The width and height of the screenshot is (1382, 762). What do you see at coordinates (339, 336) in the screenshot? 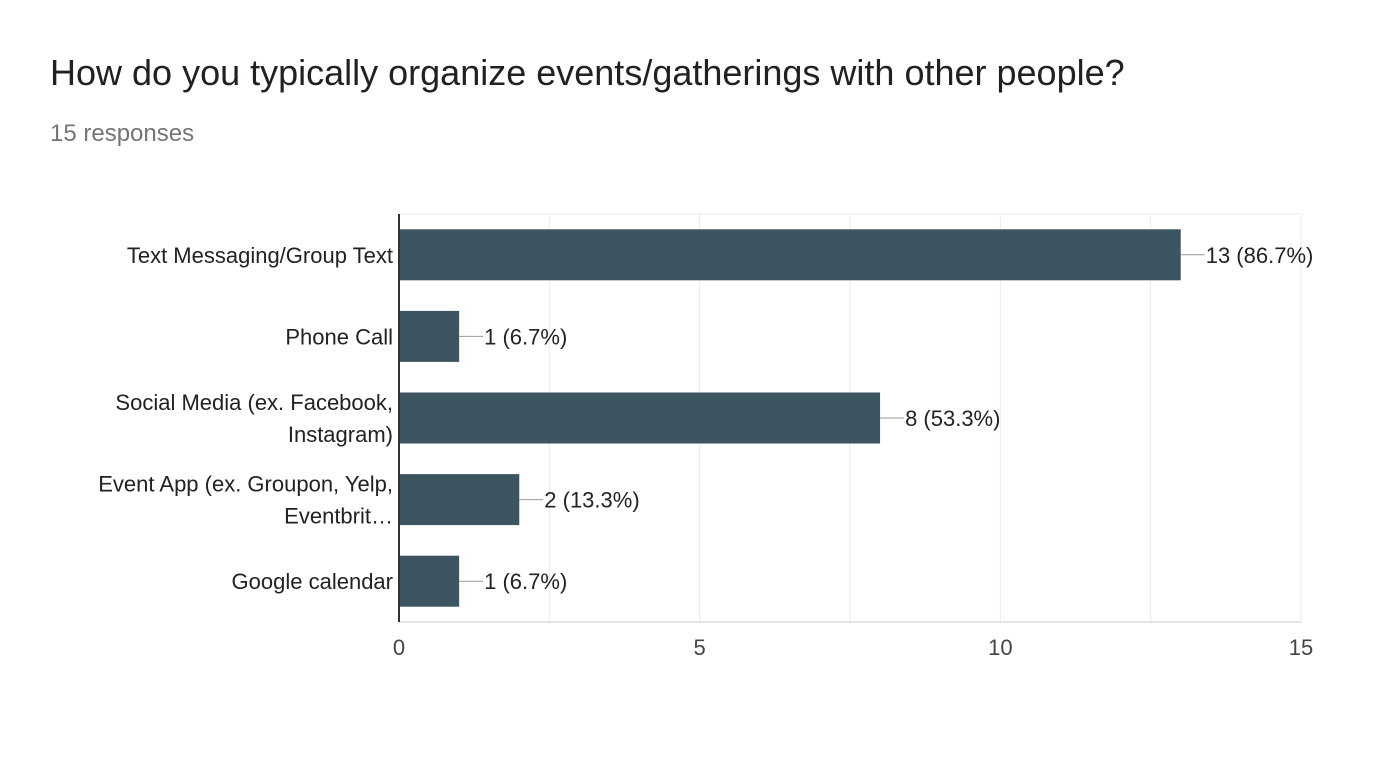
I see `category-label: Phone Call` at bounding box center [339, 336].